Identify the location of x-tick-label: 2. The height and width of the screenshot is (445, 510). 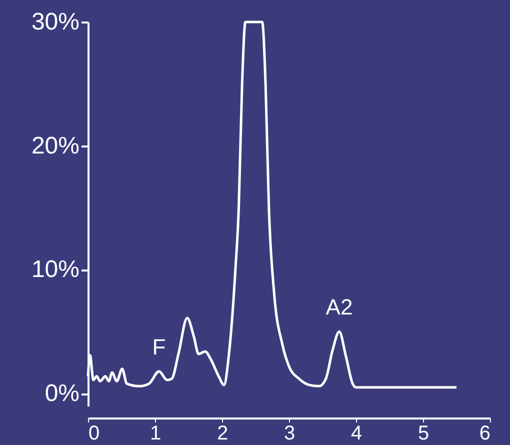
(222, 433).